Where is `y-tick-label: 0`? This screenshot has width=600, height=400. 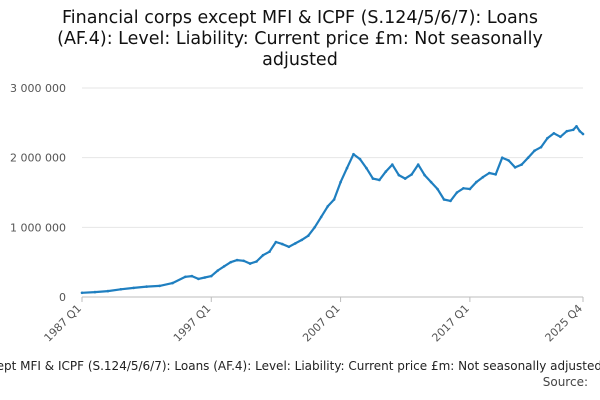
y-tick-label: 0 is located at coordinates (62, 297).